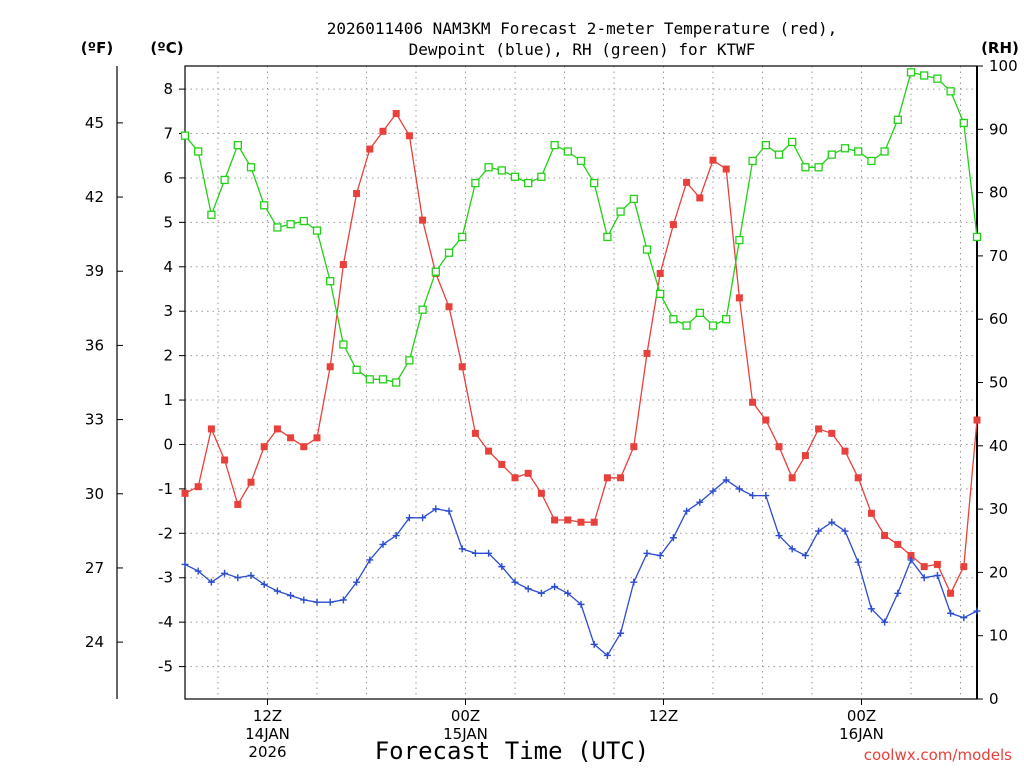 This screenshot has width=1024, height=768. Describe the element at coordinates (94, 197) in the screenshot. I see `fahrenheit-tick-label: 42` at that location.